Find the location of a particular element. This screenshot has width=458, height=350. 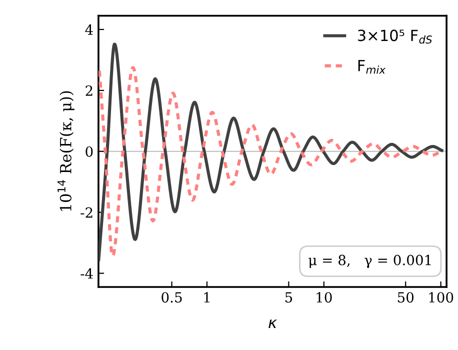

annotation: μ = 8, γ = 0.001 is located at coordinates (369, 261).